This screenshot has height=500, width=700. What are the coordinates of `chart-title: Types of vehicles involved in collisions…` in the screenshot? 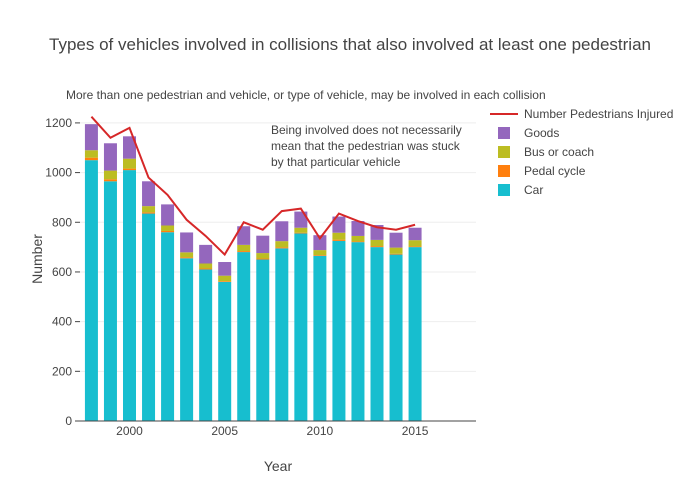 It's located at (350, 44).